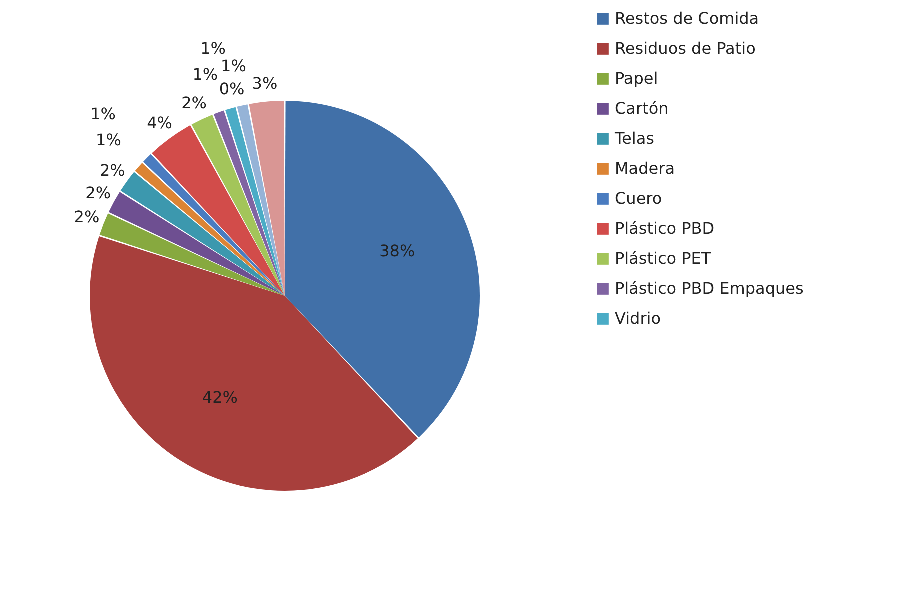 This screenshot has height=595, width=916. What do you see at coordinates (645, 168) in the screenshot?
I see `legend-label: Madera` at bounding box center [645, 168].